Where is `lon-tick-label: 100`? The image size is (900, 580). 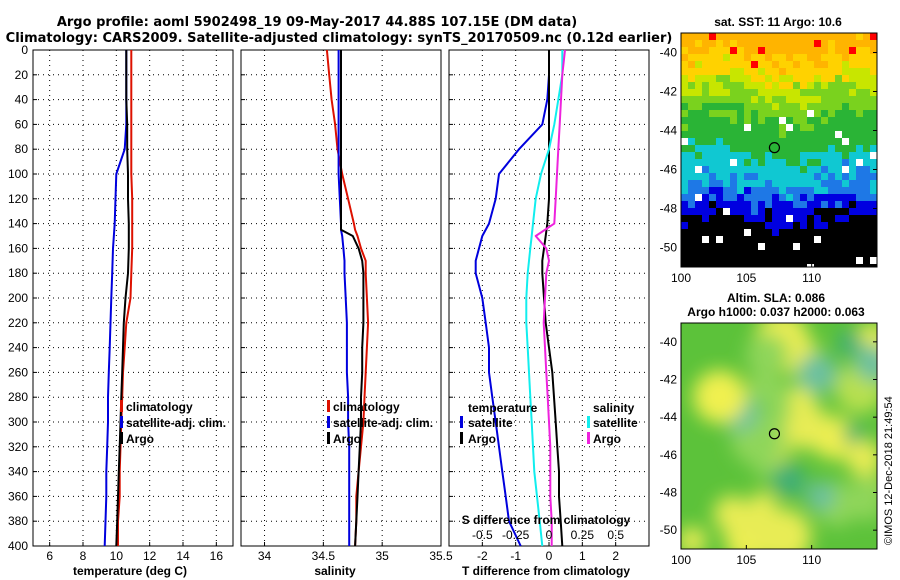 lon-tick-label: 100 is located at coordinates (681, 560).